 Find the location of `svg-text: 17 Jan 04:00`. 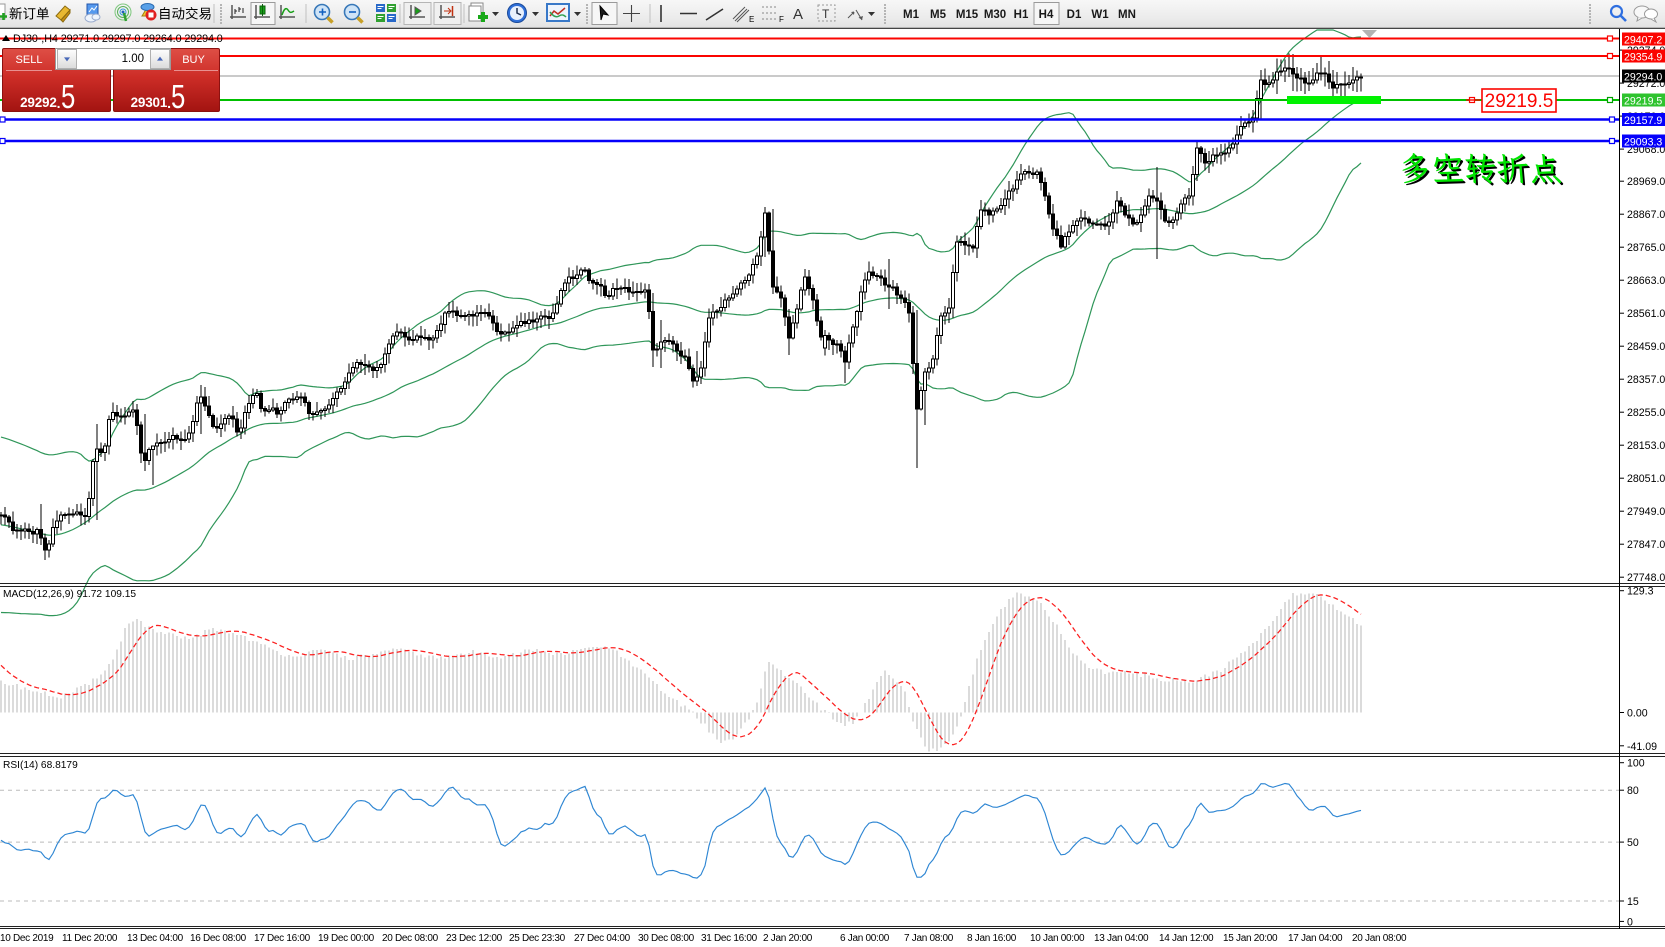

svg-text: 17 Jan 04:00 is located at coordinates (1315, 938).